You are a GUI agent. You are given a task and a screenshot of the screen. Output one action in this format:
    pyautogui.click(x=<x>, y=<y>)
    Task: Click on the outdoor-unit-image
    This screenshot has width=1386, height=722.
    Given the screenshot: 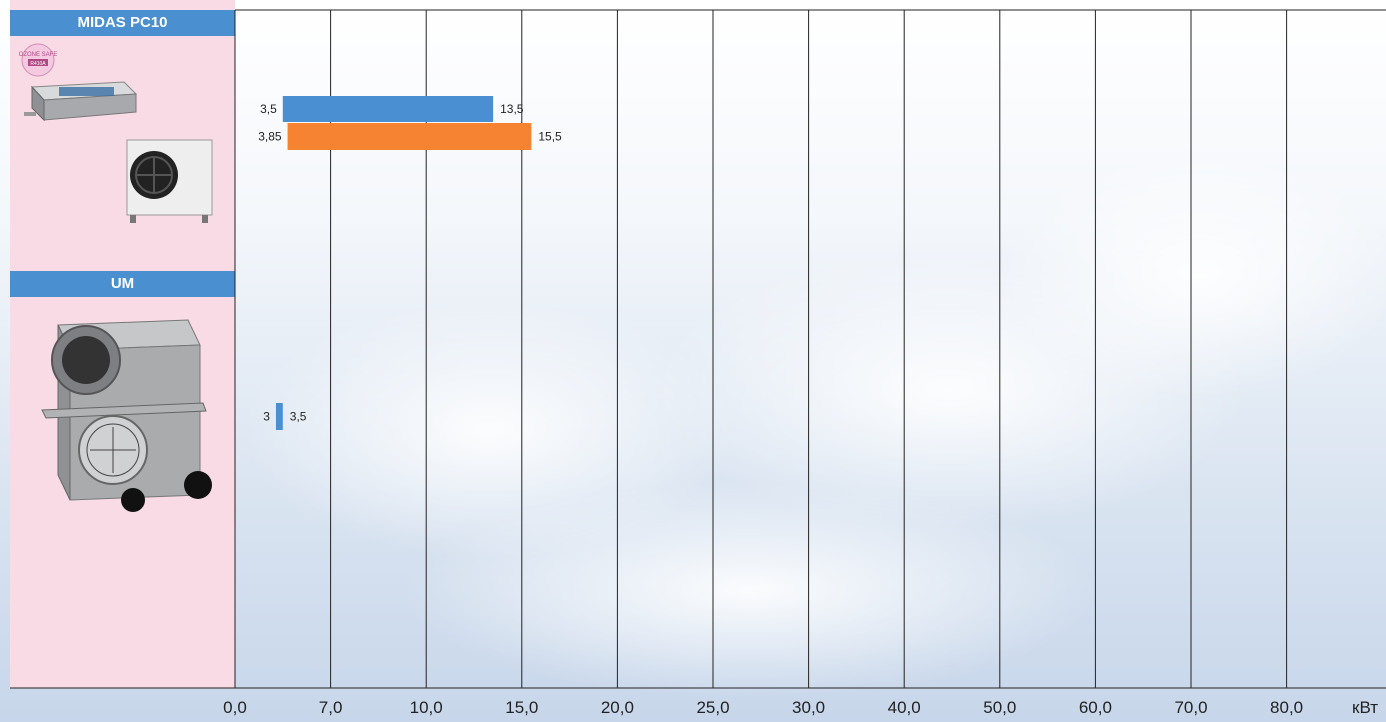 What is the action you would take?
    pyautogui.click(x=169, y=181)
    